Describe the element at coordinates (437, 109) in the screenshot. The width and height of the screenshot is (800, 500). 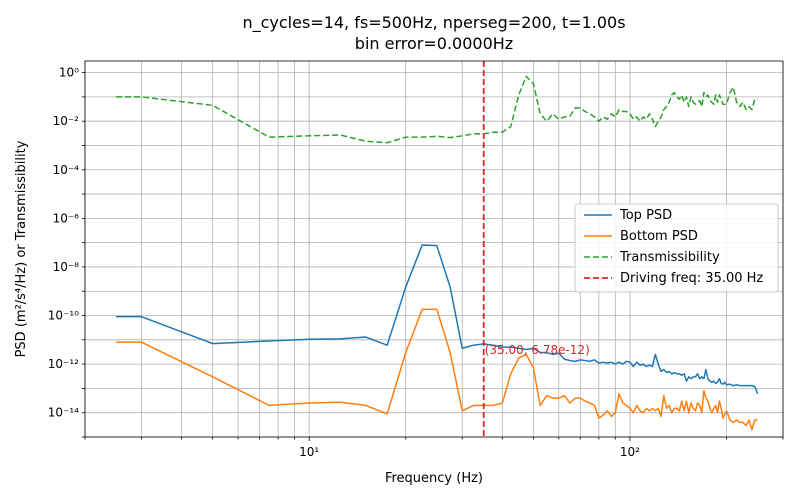
I see `series-line-transmissibility` at that location.